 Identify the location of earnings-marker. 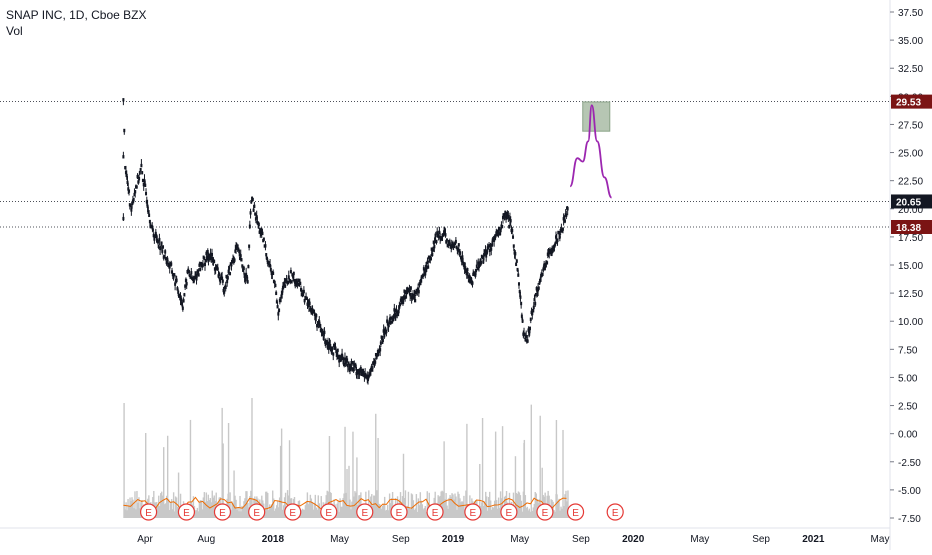
(222, 512).